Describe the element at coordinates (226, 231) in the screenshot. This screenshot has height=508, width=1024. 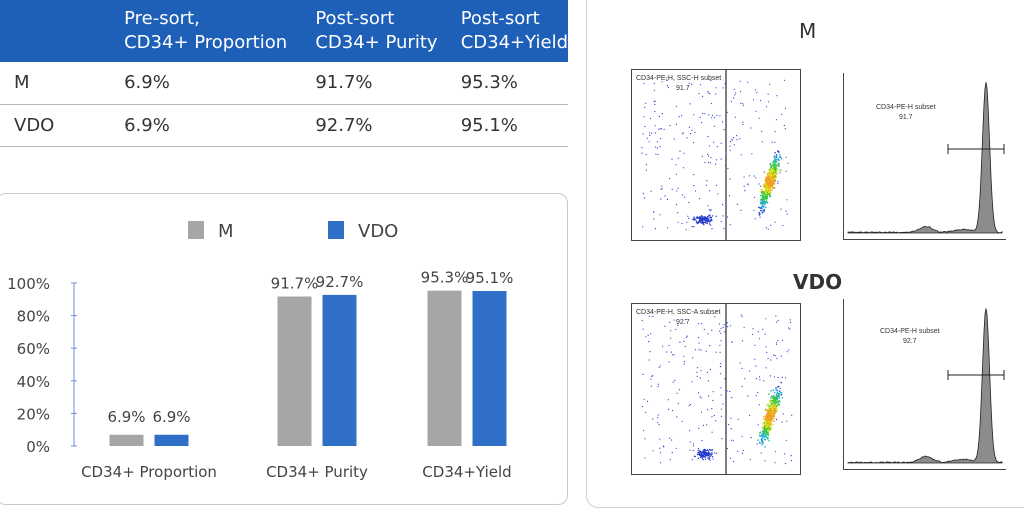
I see `legend-label-m: M` at that location.